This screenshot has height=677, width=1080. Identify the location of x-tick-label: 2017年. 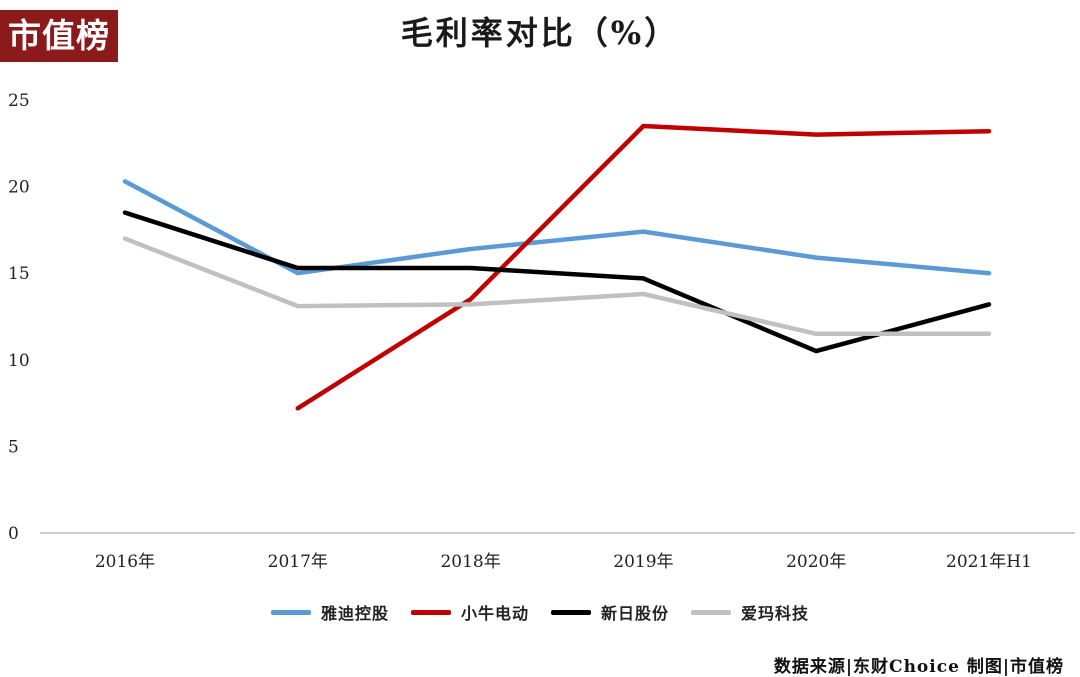
(298, 562).